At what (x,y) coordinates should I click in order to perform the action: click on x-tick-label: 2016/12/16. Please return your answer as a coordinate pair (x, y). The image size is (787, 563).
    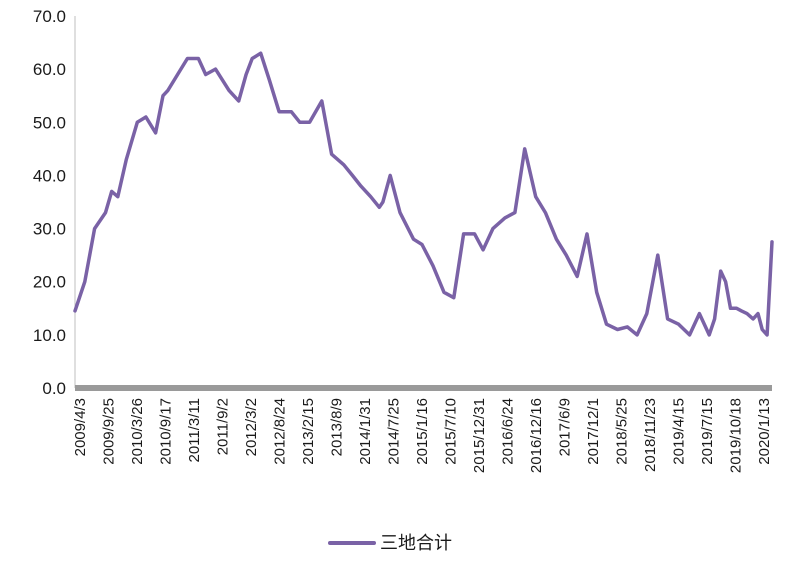
    Looking at the image, I should click on (536, 435).